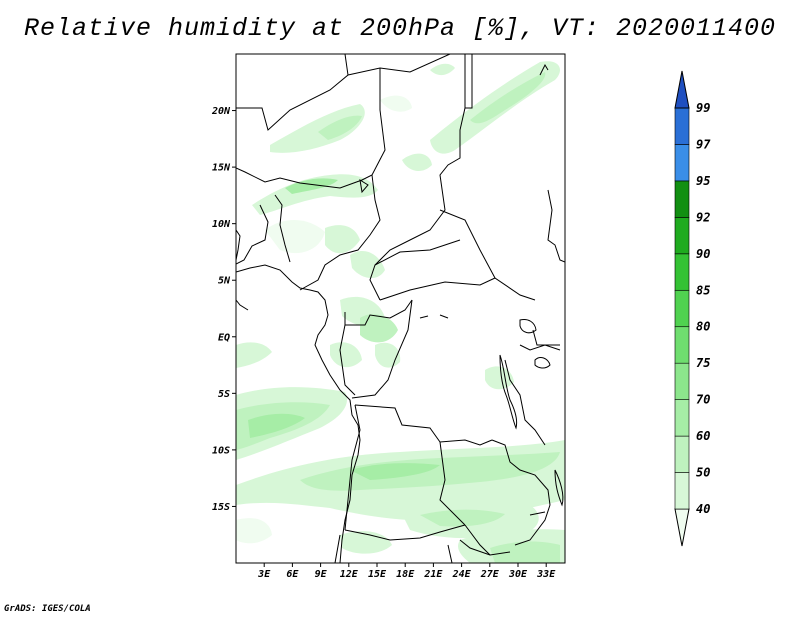 The height and width of the screenshot is (618, 800). Describe the element at coordinates (692, 308) in the screenshot. I see `colorbar: 40 50 60 70 75 80 85 90 92 95 97 99` at that location.